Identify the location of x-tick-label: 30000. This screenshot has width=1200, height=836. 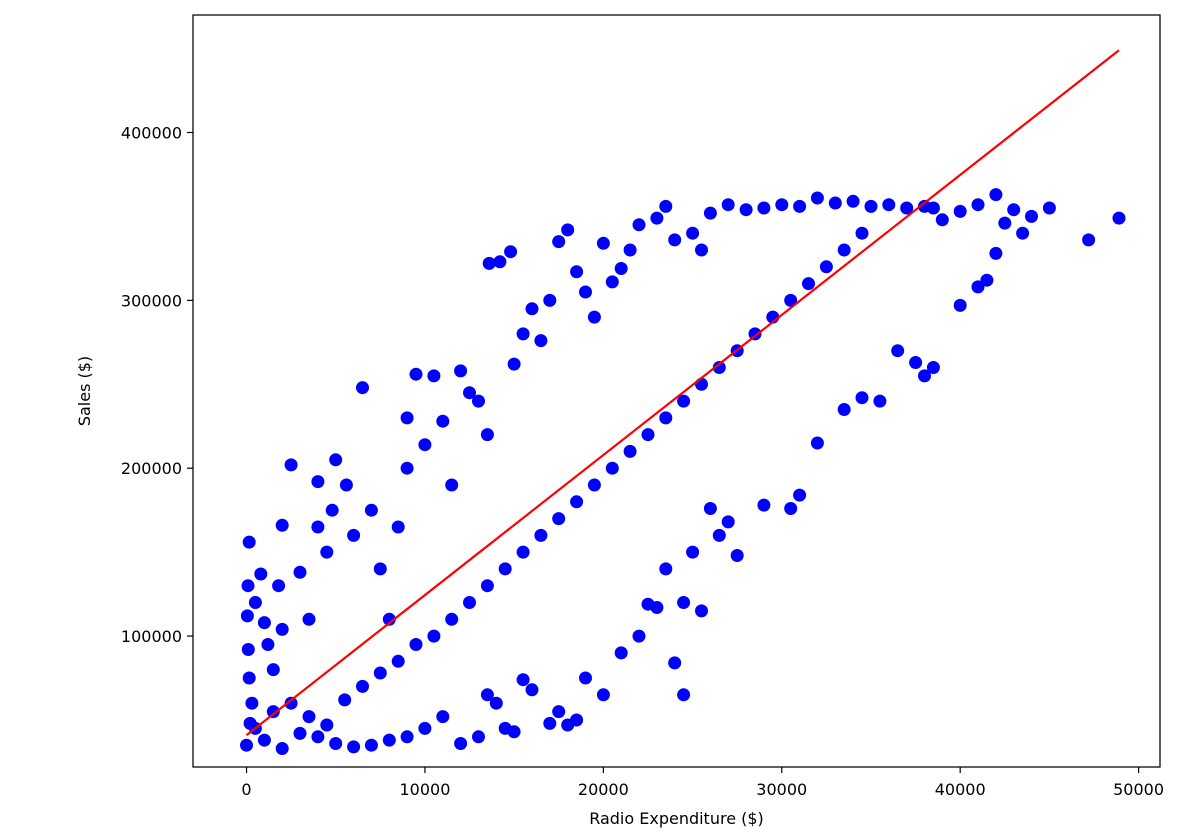
(781, 789).